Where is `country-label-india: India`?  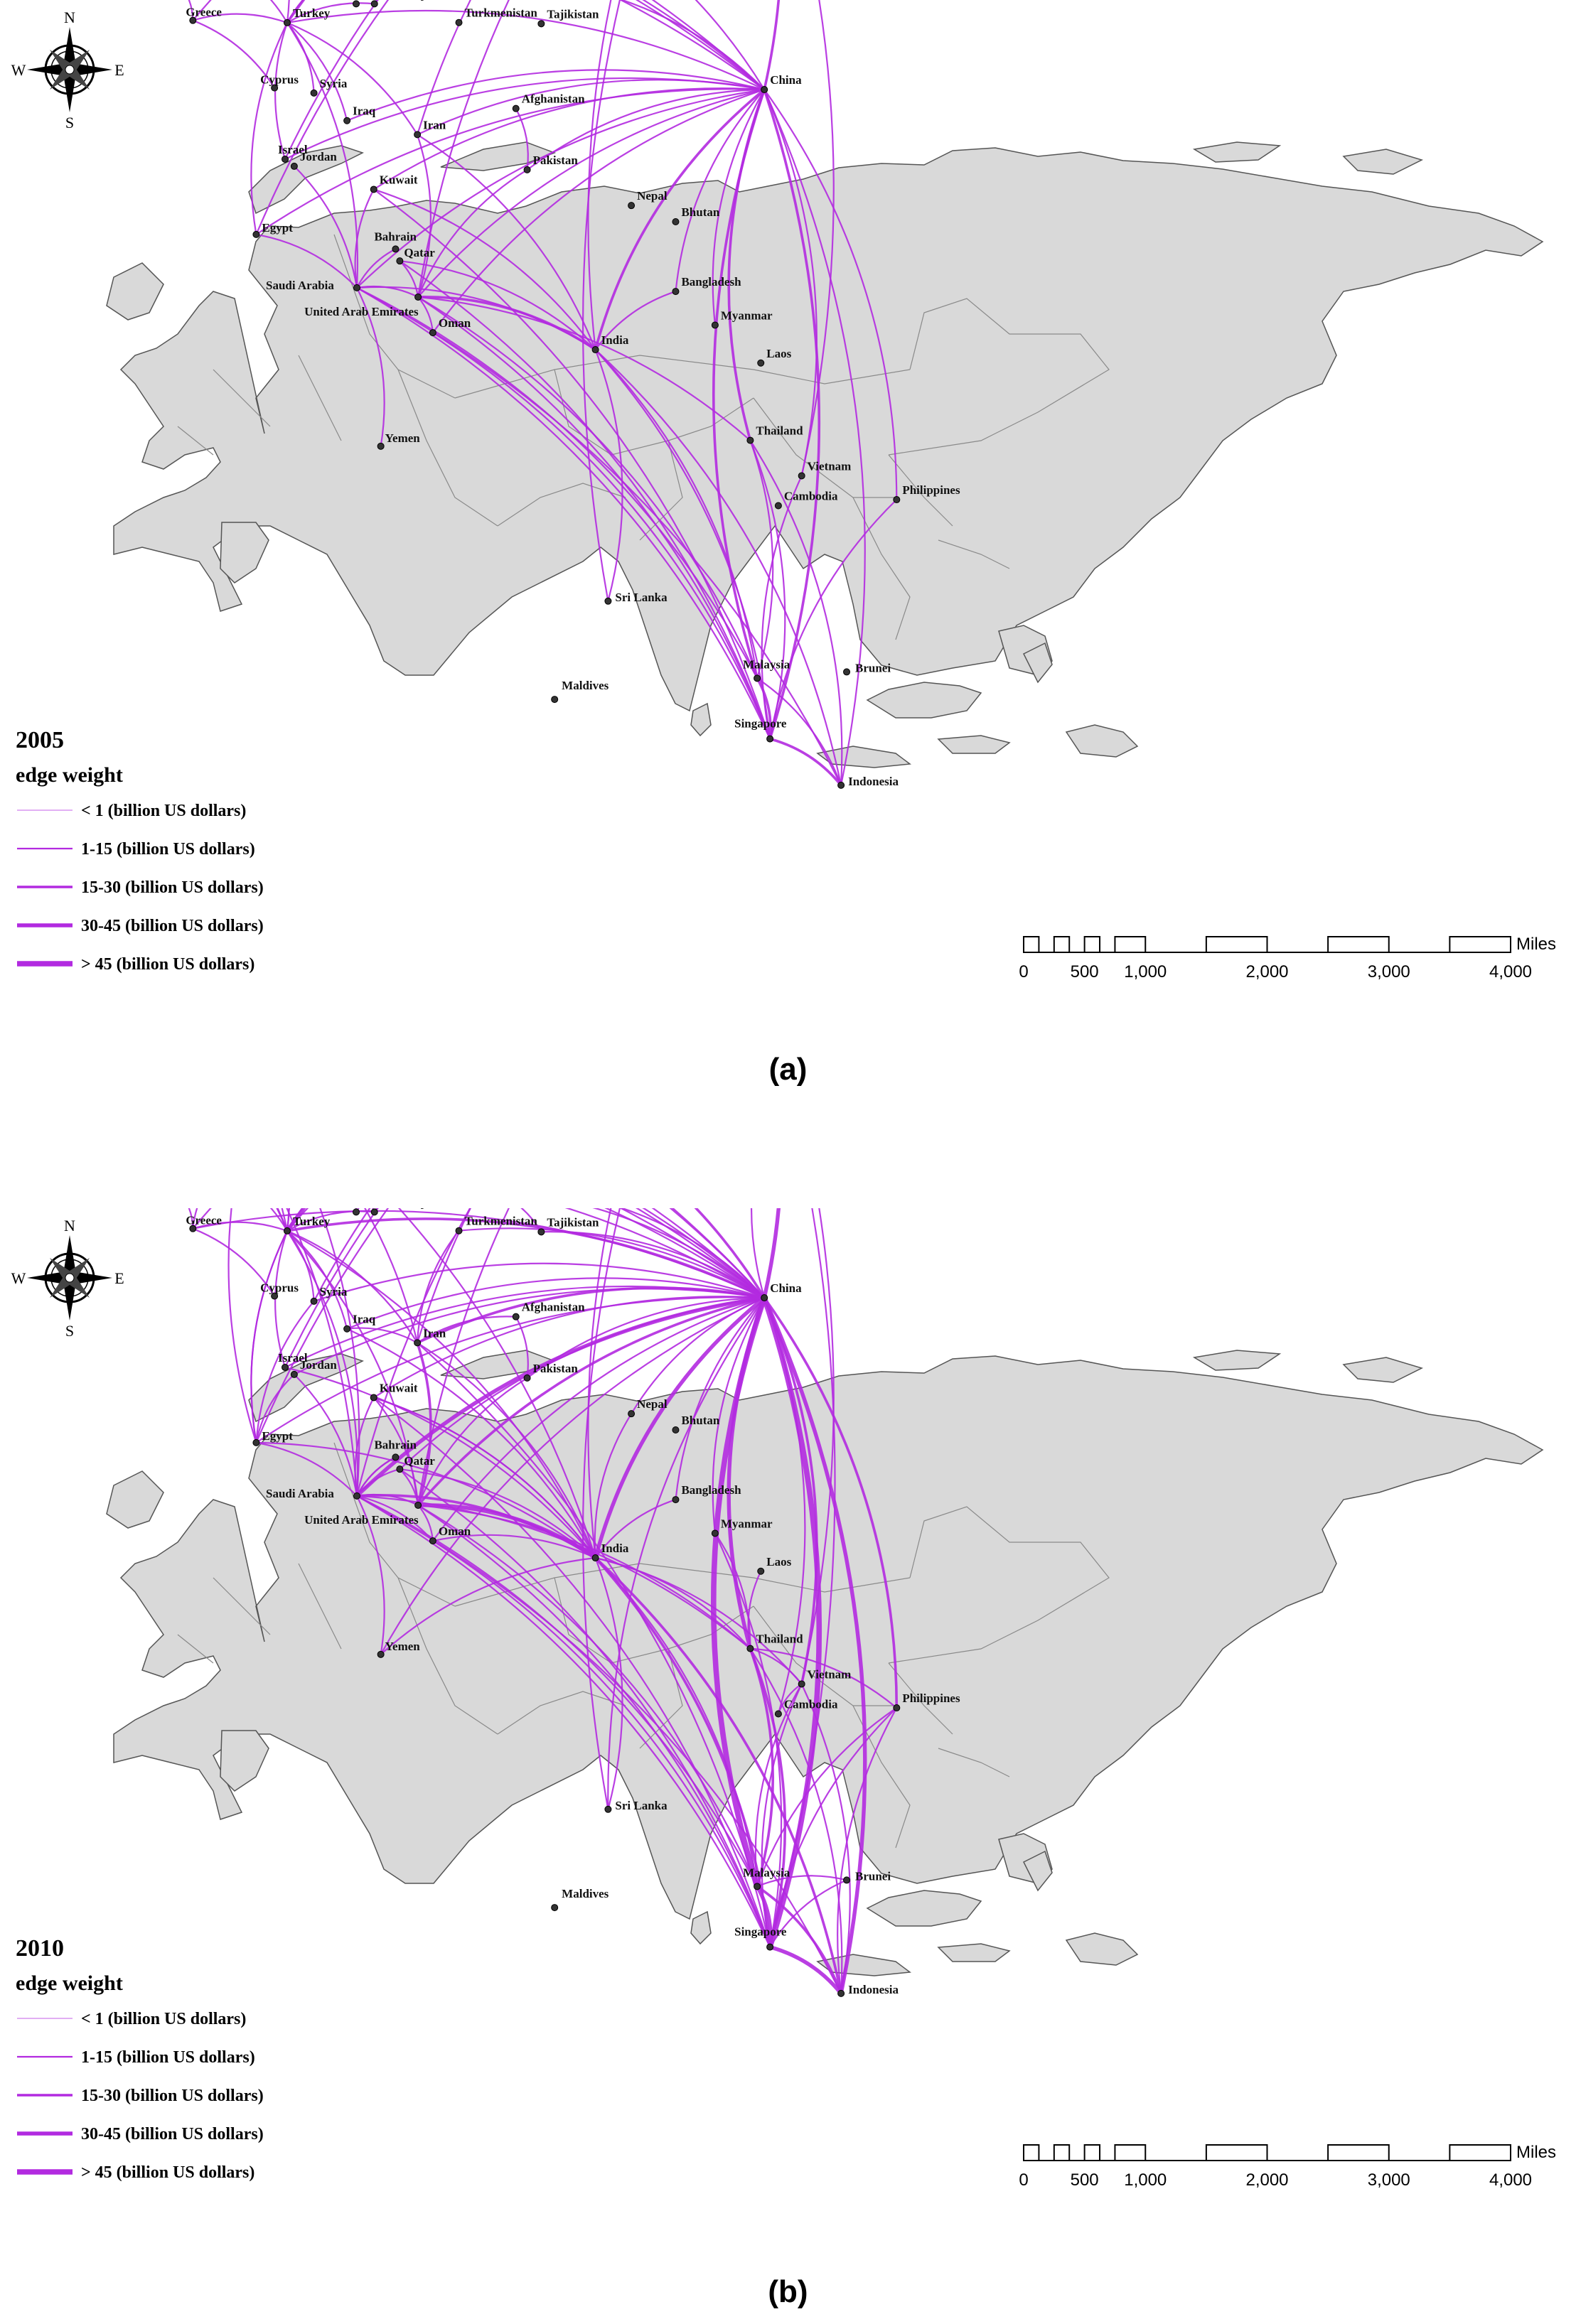 country-label-india: India is located at coordinates (615, 1548).